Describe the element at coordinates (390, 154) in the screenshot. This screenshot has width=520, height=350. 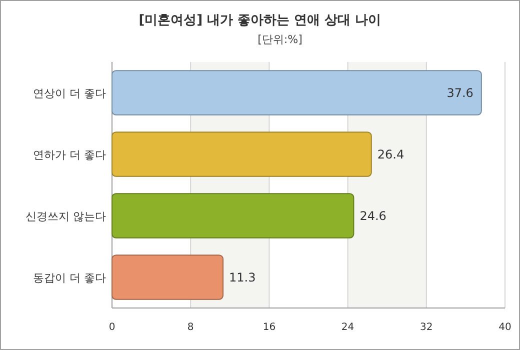
I see `data-label: 26.4` at that location.